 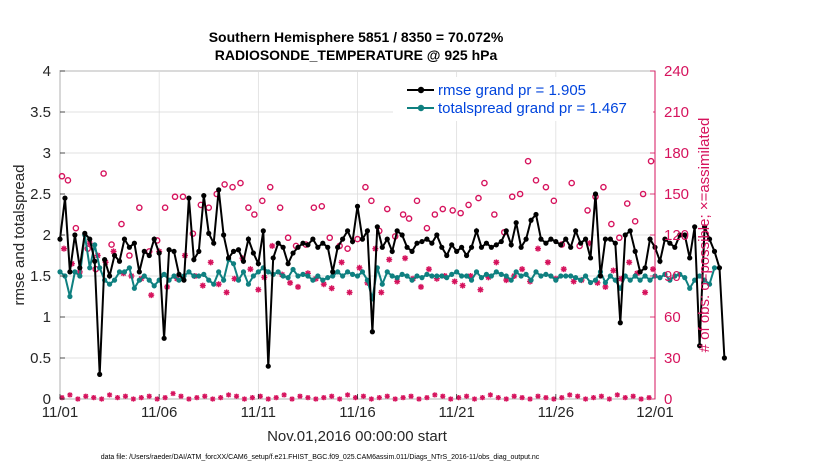 I want to click on legend-spread-text: totalspread grand pr = 1.467, so click(x=532, y=108).